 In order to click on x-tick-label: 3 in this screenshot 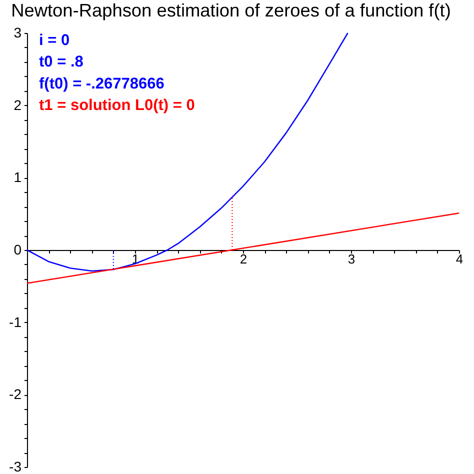, I will do `click(352, 259)`.